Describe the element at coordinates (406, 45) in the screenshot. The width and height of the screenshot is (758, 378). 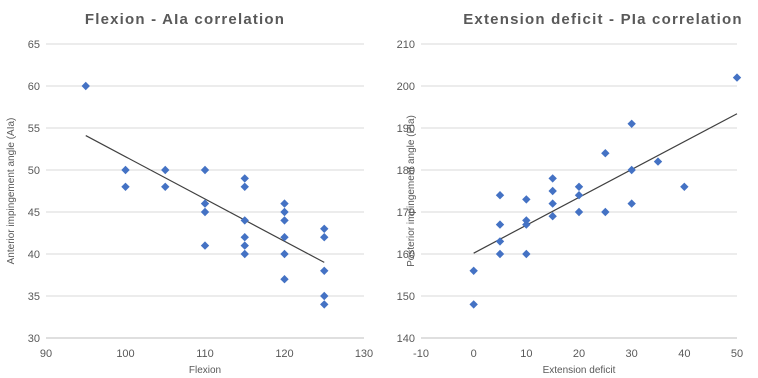
I see `y-tick-label: 210` at that location.